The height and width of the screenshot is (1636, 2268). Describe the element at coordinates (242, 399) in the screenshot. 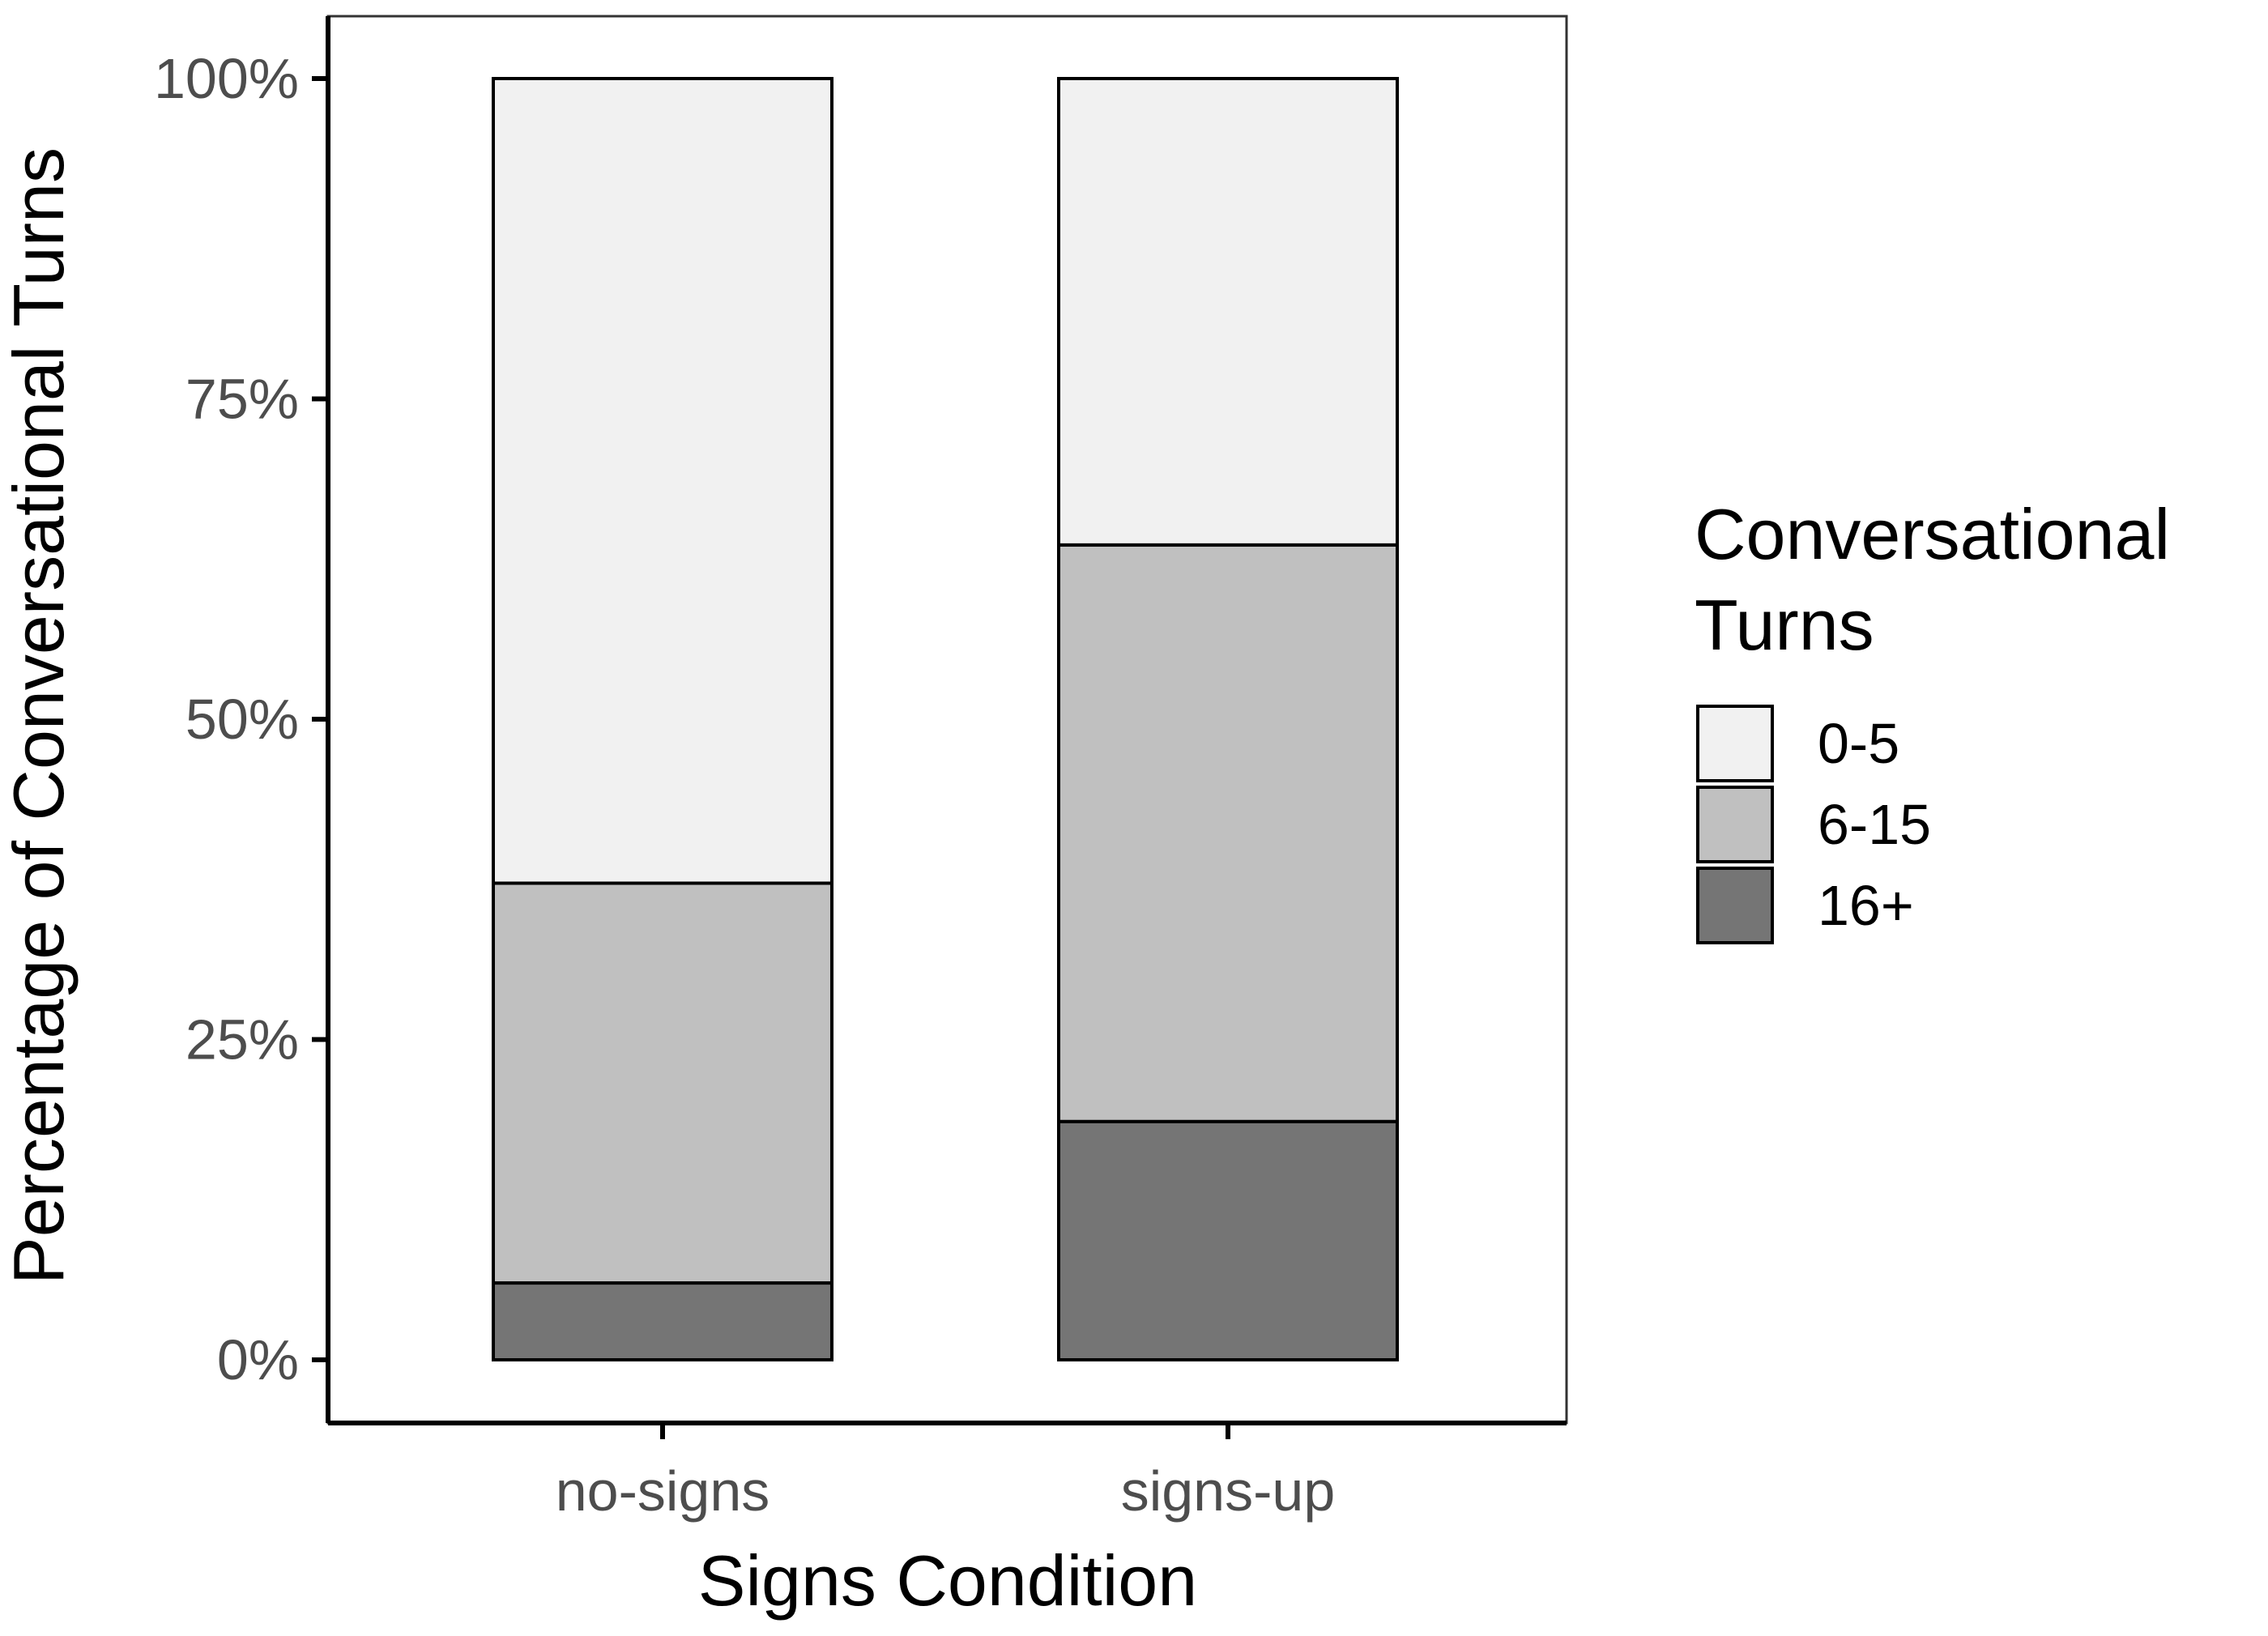

I see `y-tick-label: 75%` at that location.